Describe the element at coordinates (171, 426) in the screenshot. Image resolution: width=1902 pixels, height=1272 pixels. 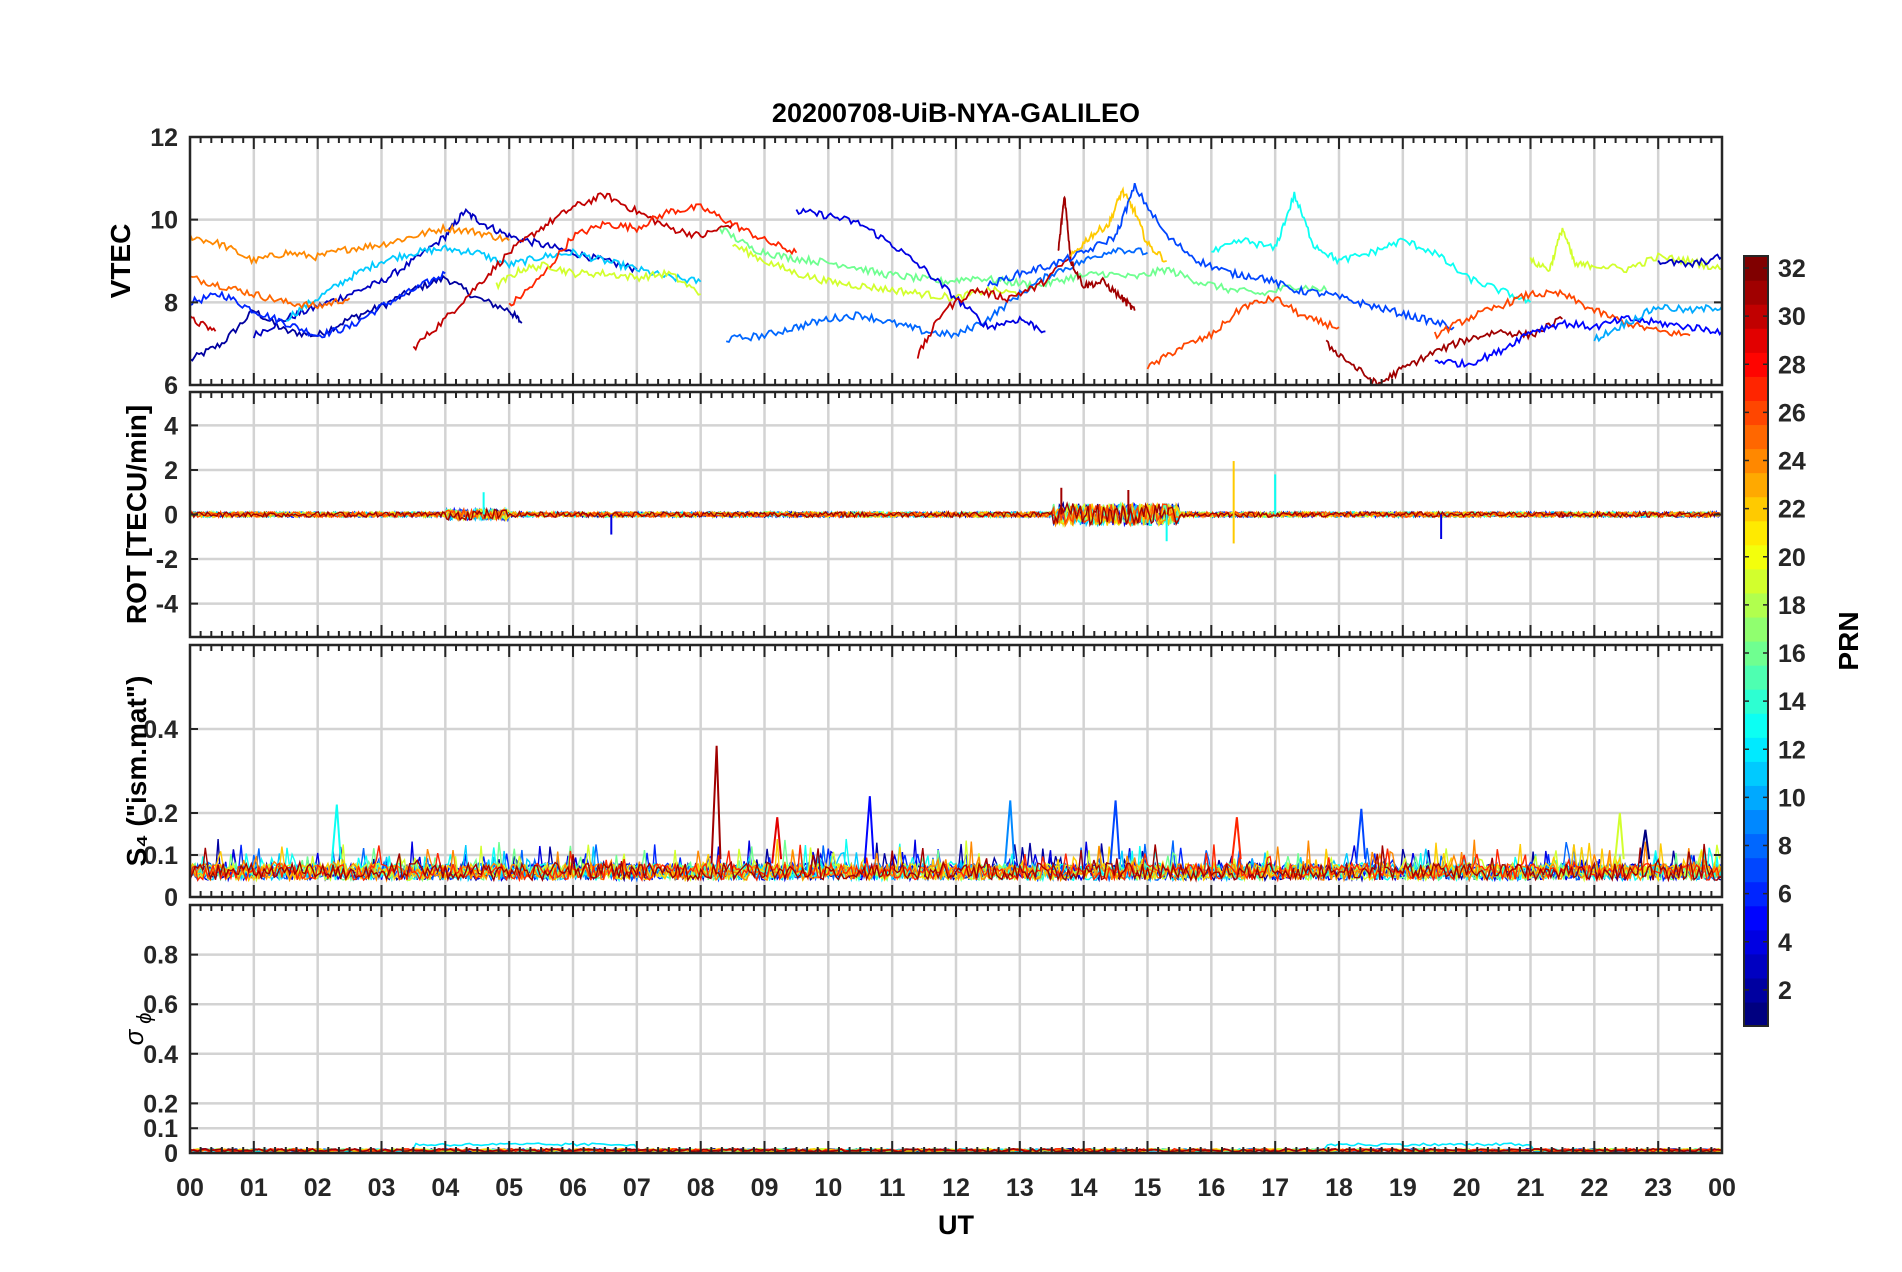
I see `y-tick-label: 4` at that location.